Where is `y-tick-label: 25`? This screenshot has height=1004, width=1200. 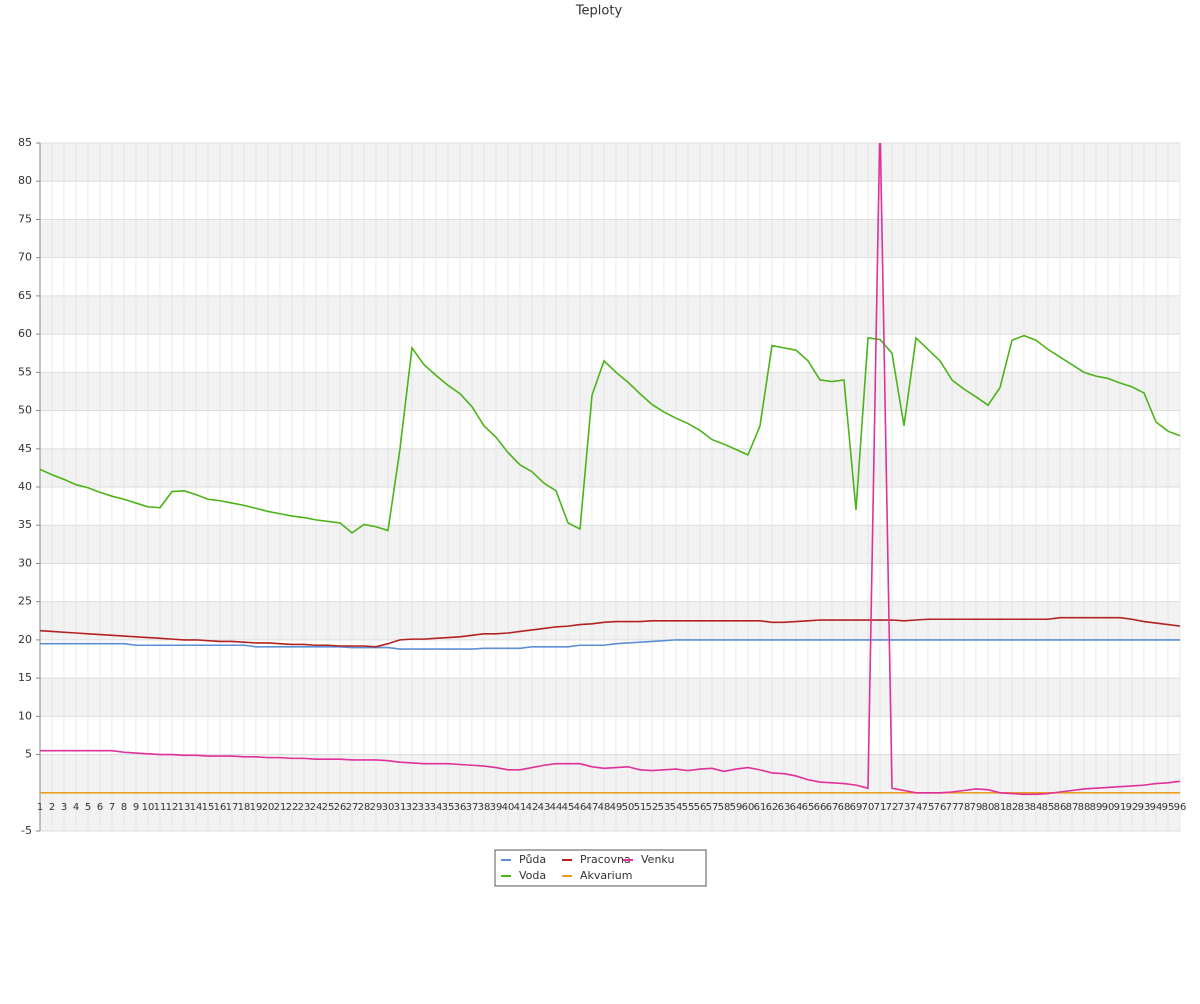
y-tick-label: 25 is located at coordinates (25, 601).